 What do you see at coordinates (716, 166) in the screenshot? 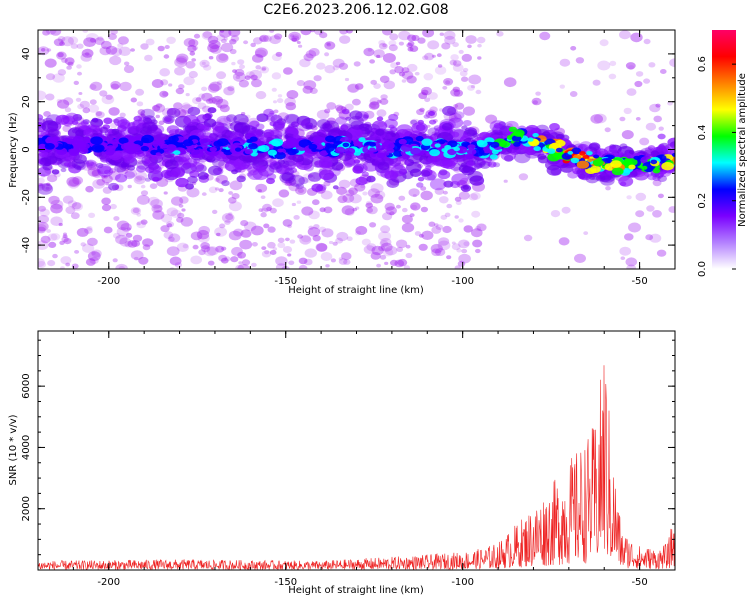
I see `colorbar-ticks: 0.0 0.2 0.4 0.6` at bounding box center [716, 166].